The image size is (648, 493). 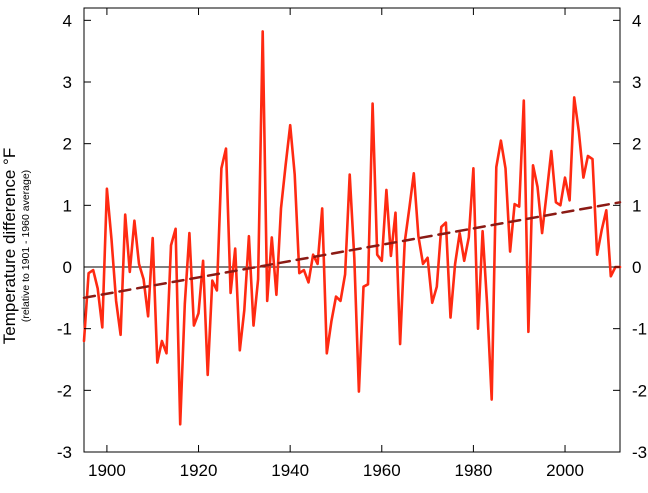 I want to click on y-tick-label-left: -1, so click(x=64, y=329).